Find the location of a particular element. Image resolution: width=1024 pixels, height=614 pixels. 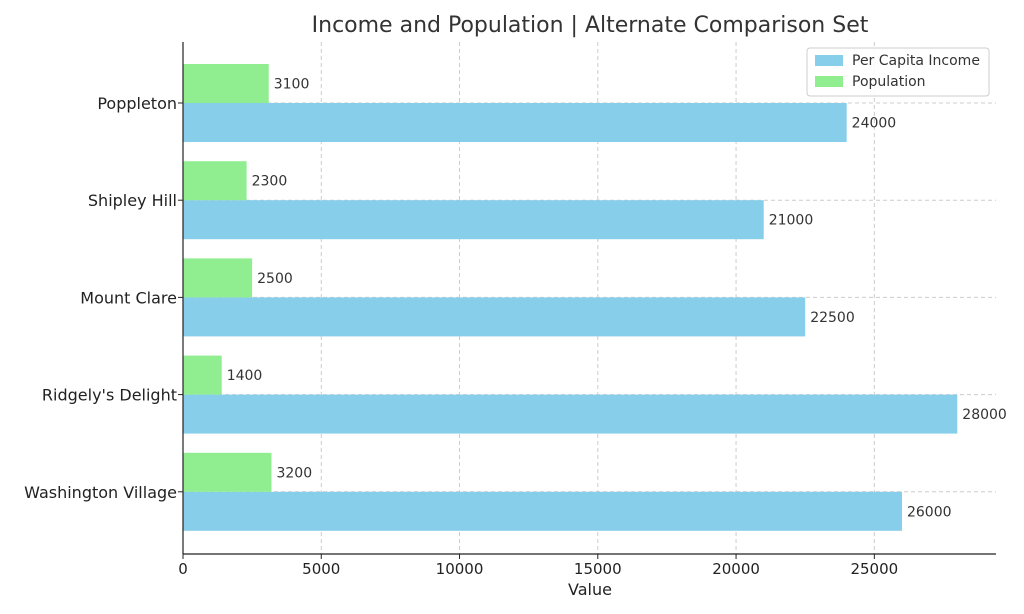

legend: Per Capita Income Population is located at coordinates (898, 72).